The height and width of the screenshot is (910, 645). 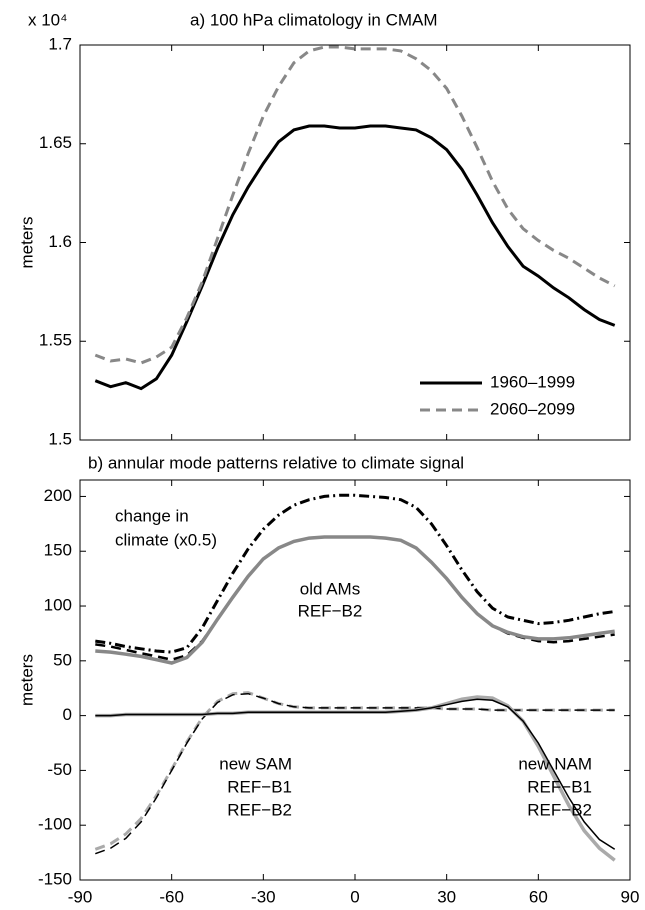 I want to click on annotation: old AMs, so click(x=330, y=588).